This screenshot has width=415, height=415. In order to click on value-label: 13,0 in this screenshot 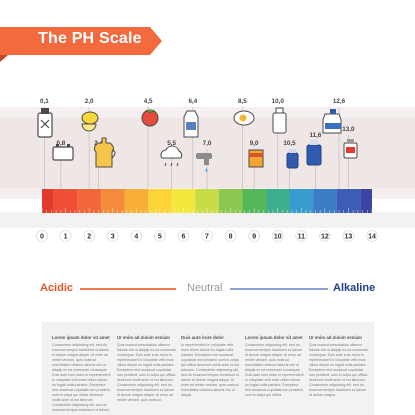, I will do `click(348, 129)`.